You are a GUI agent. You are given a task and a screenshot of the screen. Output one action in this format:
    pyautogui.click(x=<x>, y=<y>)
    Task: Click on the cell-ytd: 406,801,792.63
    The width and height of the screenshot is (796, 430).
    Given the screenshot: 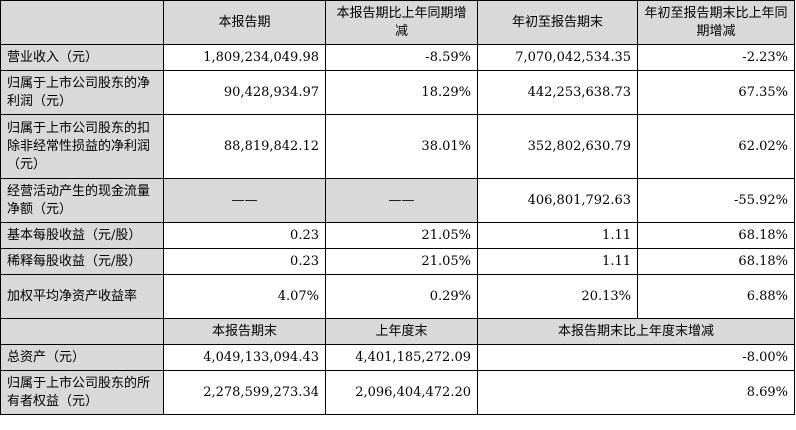 What is the action you would take?
    pyautogui.click(x=557, y=200)
    